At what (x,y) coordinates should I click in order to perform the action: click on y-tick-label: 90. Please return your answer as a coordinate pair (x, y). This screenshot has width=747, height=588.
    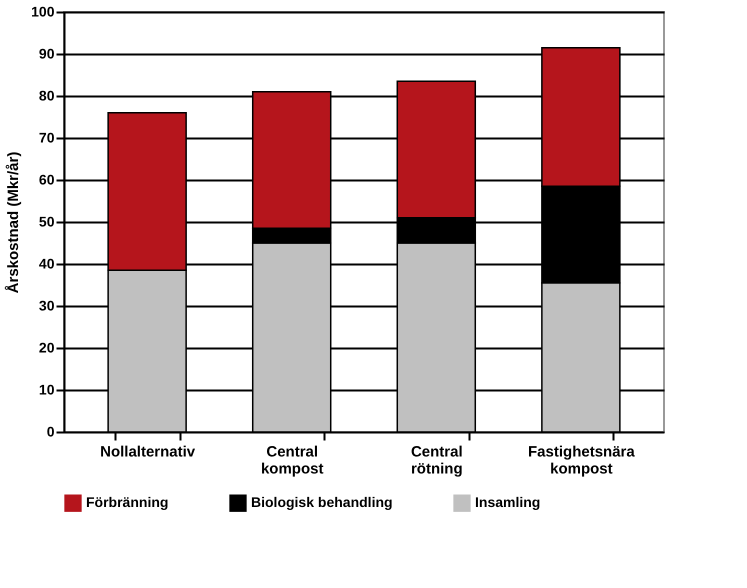
    Looking at the image, I should click on (46, 54).